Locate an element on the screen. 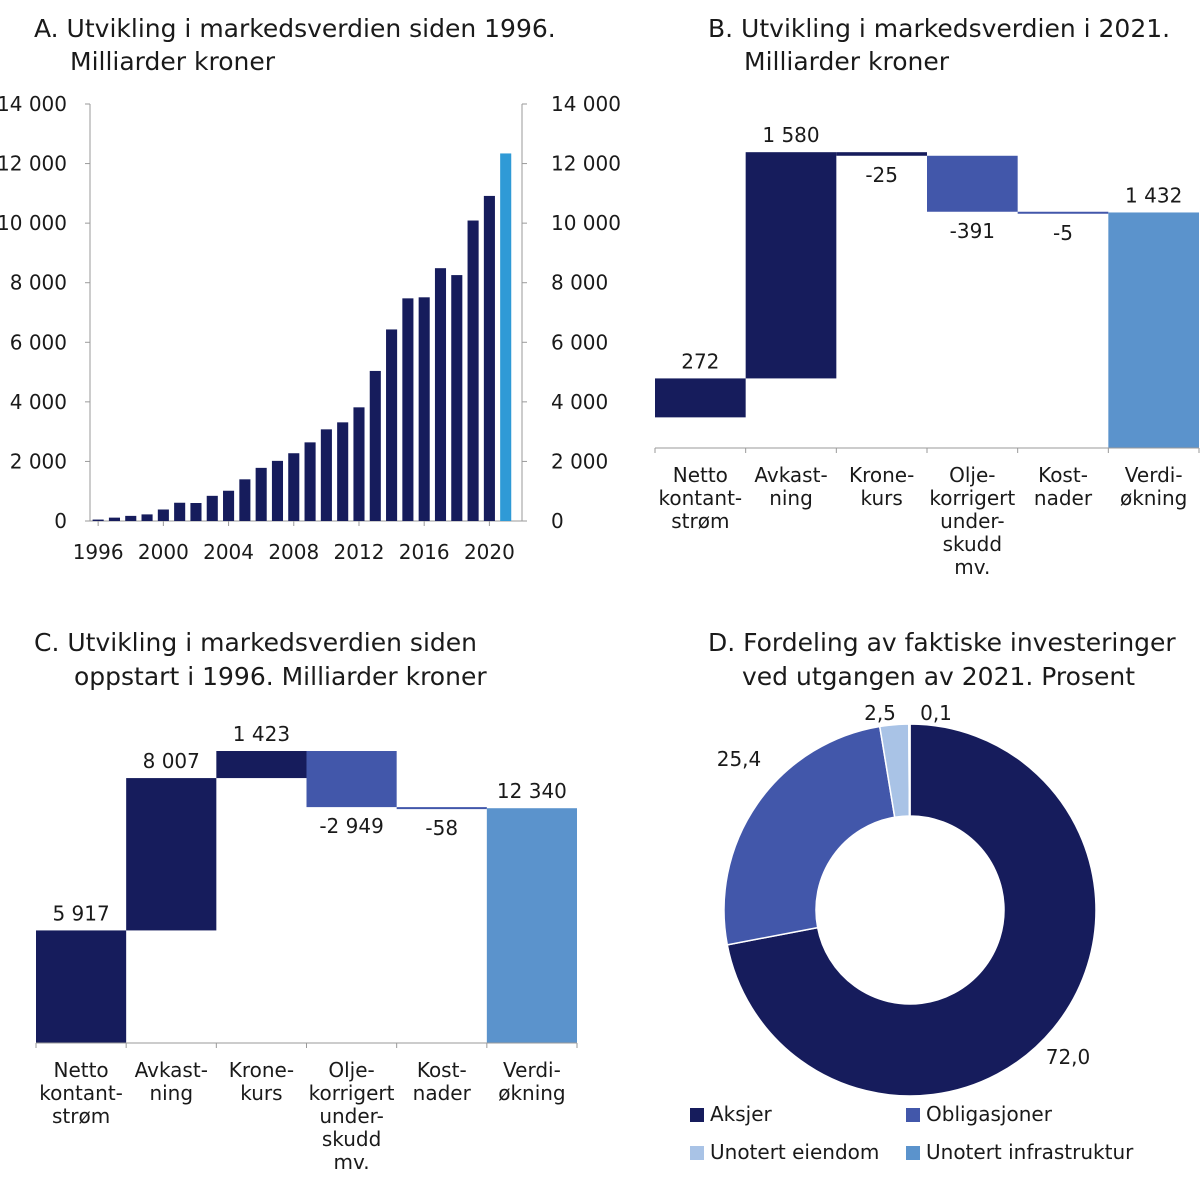 This screenshot has height=1192, width=1200. panel-c-title-line1: C. Utvikling i markedsverdien siden is located at coordinates (255, 642).